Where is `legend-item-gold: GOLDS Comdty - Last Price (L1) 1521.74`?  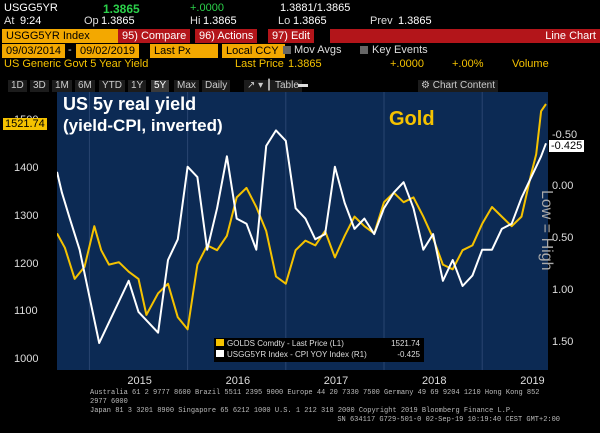 legend-item-gold: GOLDS Comdty - Last Price (L1) 1521.74 is located at coordinates (319, 343).